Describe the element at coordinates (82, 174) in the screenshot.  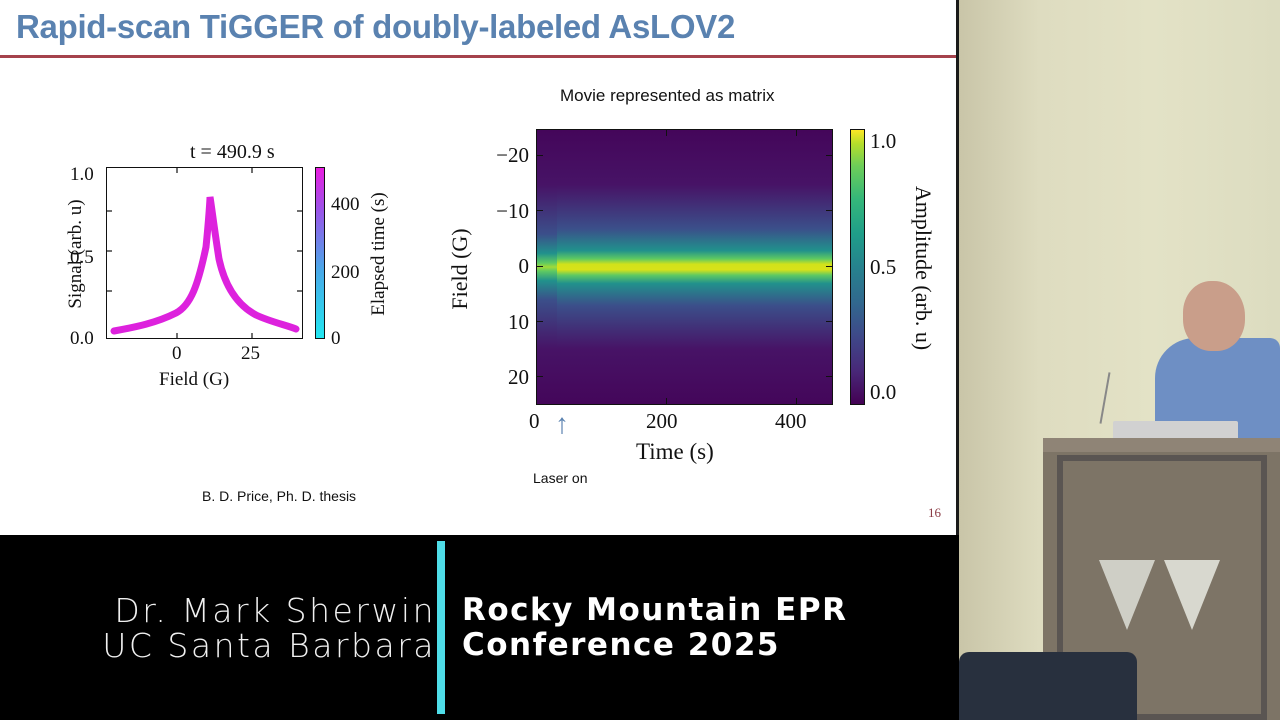
I see `left-ytick-1: 1.0` at that location.